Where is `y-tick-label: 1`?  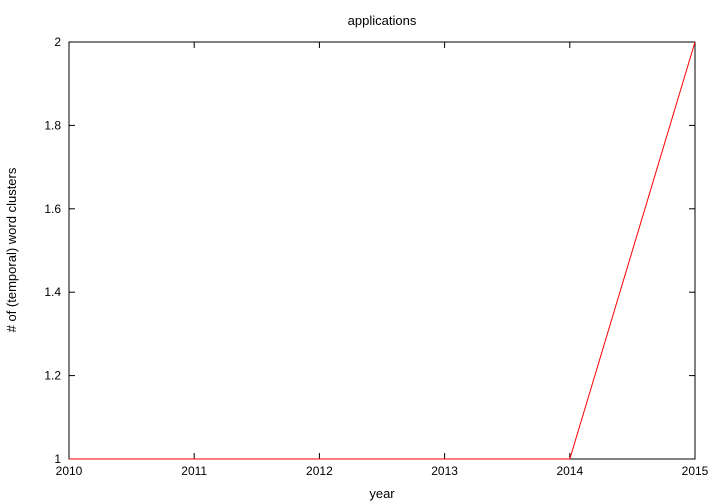
y-tick-label: 1 is located at coordinates (57, 459).